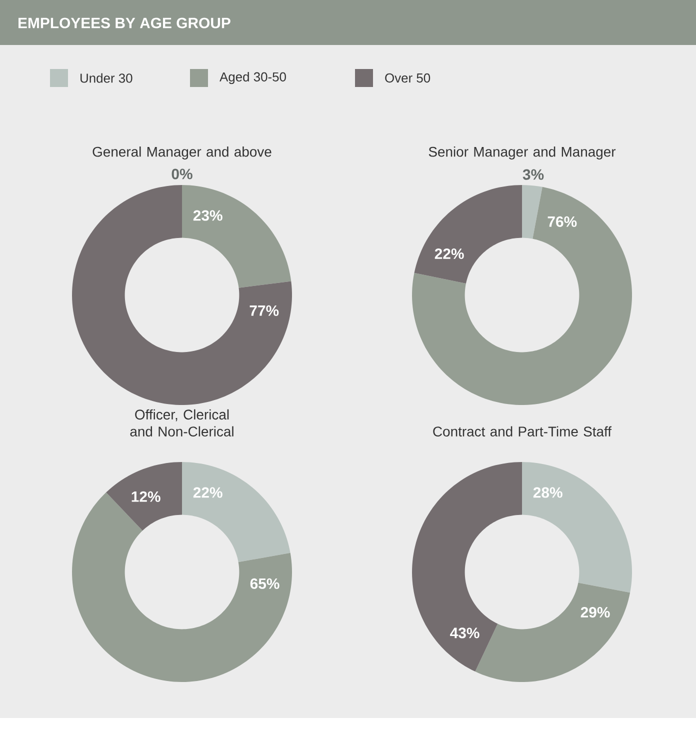 This screenshot has width=696, height=737. Describe the element at coordinates (562, 221) in the screenshot. I see `data-label: 76%` at that location.